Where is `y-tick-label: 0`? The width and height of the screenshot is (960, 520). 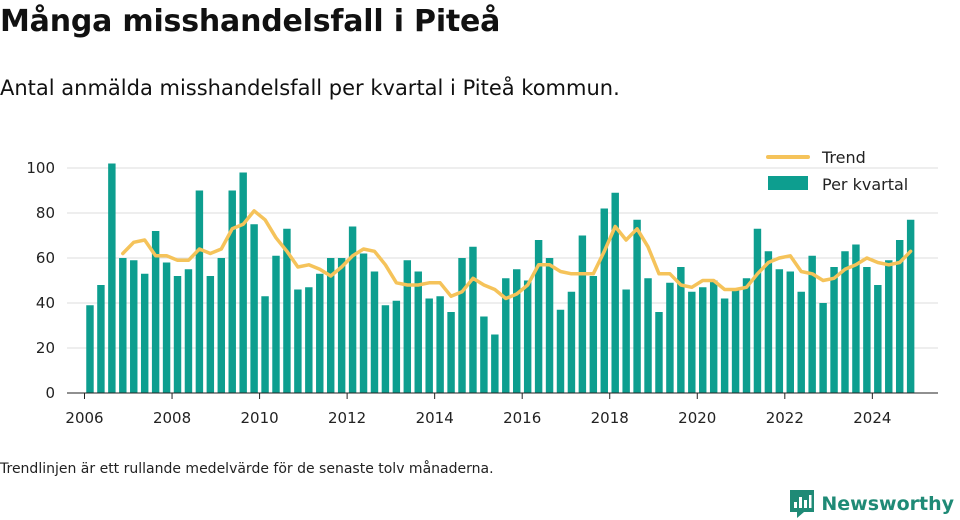 y-tick-label: 0 is located at coordinates (50, 393).